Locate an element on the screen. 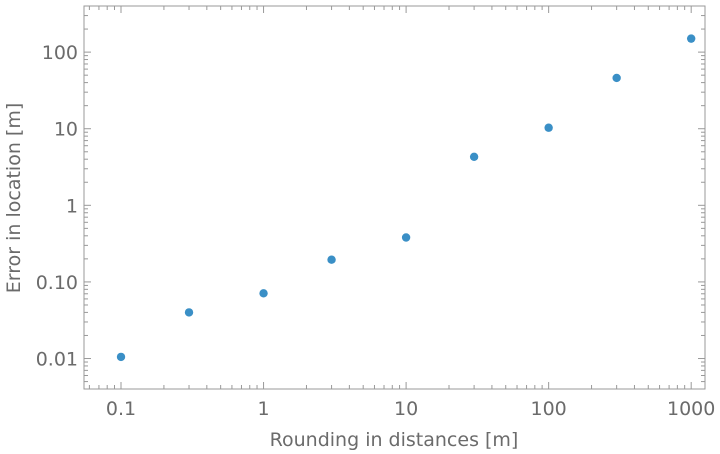  x-tick-label: 0.1 is located at coordinates (121, 409).